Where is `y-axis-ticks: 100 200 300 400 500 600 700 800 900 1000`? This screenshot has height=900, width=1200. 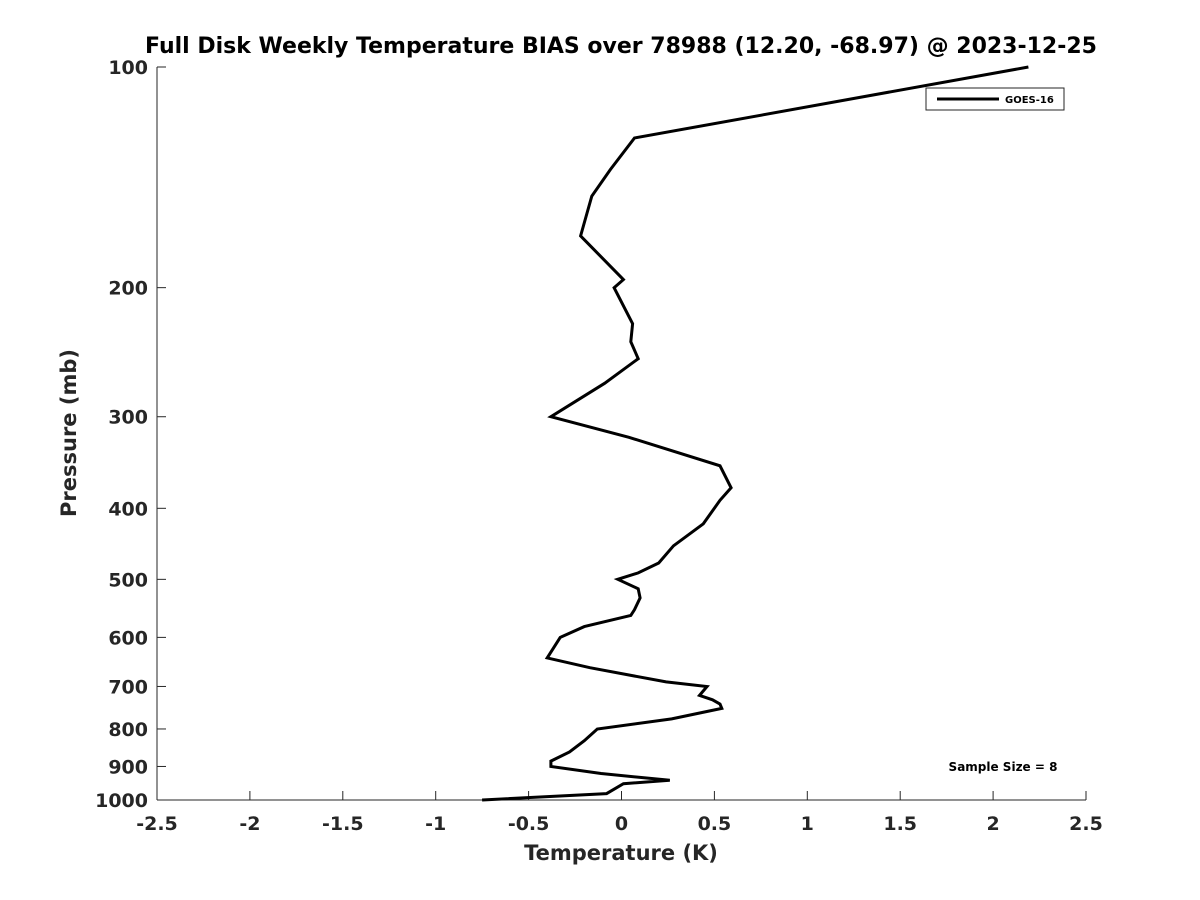
y-axis-ticks: 100 200 300 400 500 600 700 800 900 1000 is located at coordinates (130, 434).